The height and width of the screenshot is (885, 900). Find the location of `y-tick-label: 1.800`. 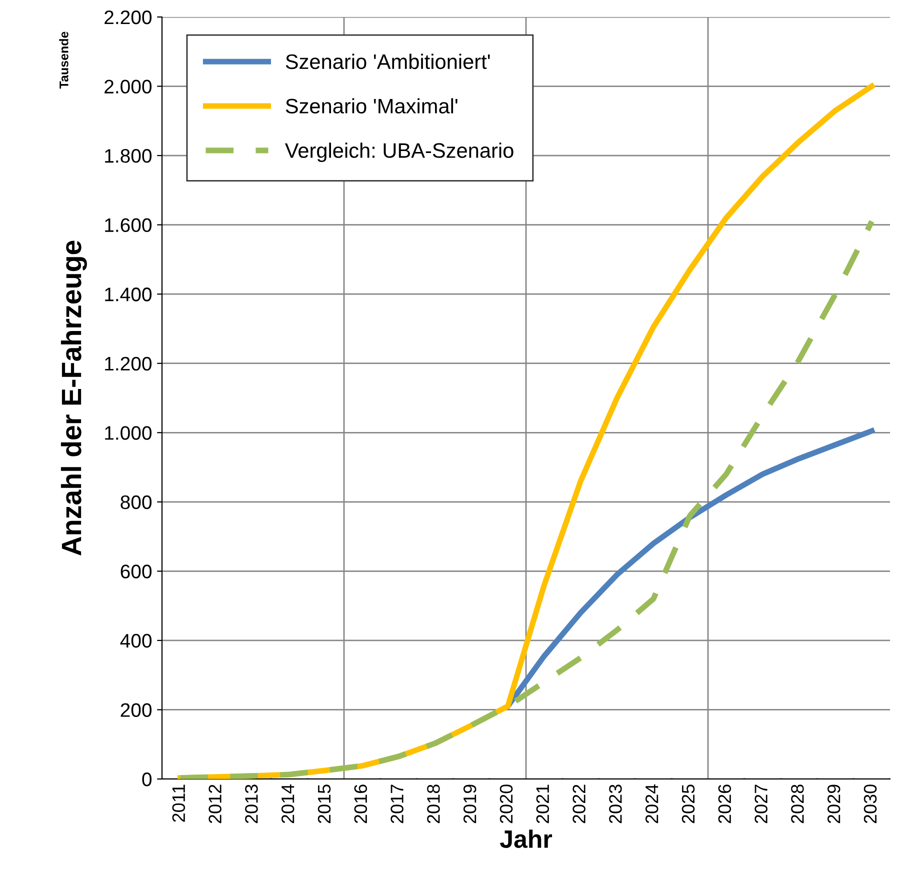

y-tick-label: 1.800 is located at coordinates (128, 156).